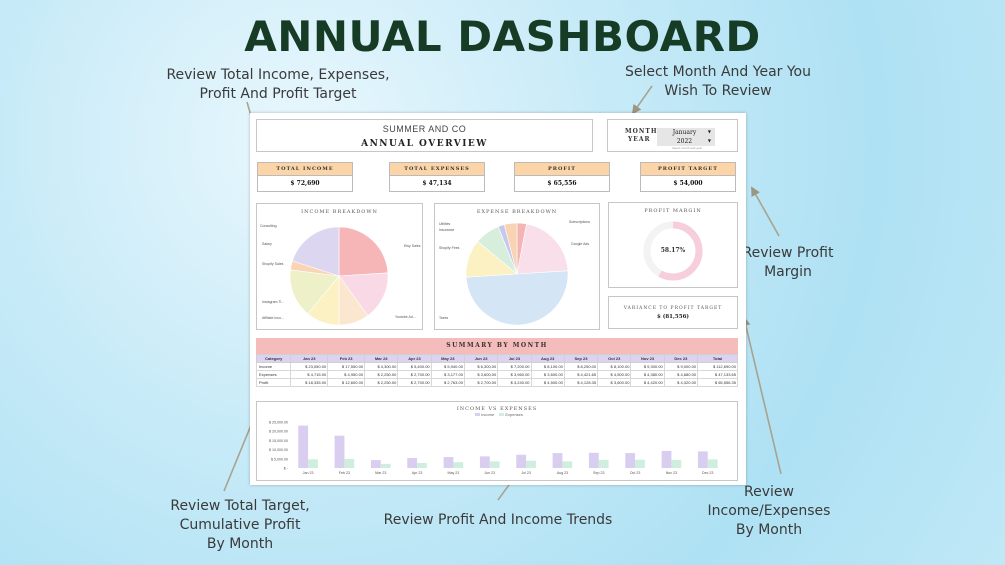 The width and height of the screenshot is (1005, 565). I want to click on income-pie-chart, so click(339, 276).